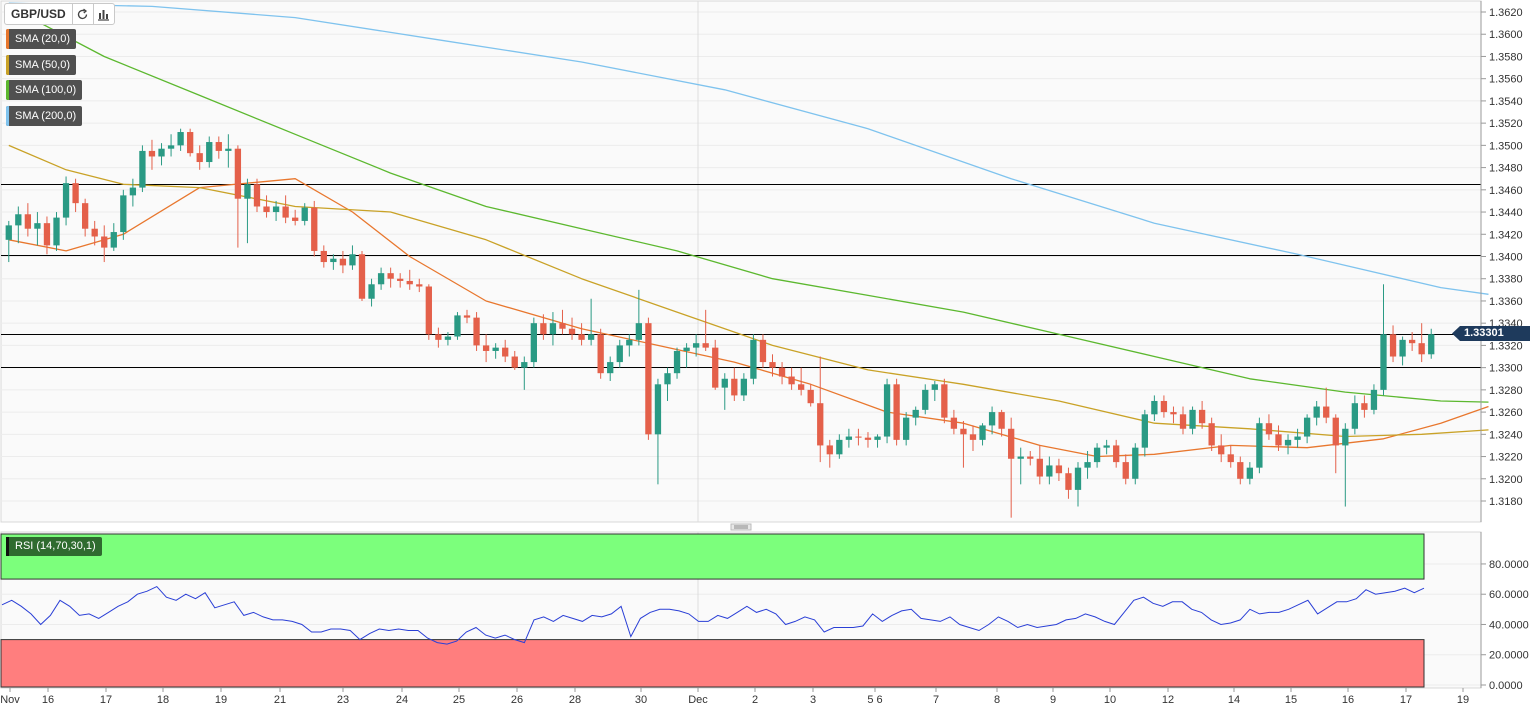  I want to click on indicator-sma-100: SMA (100,0), so click(44, 90).